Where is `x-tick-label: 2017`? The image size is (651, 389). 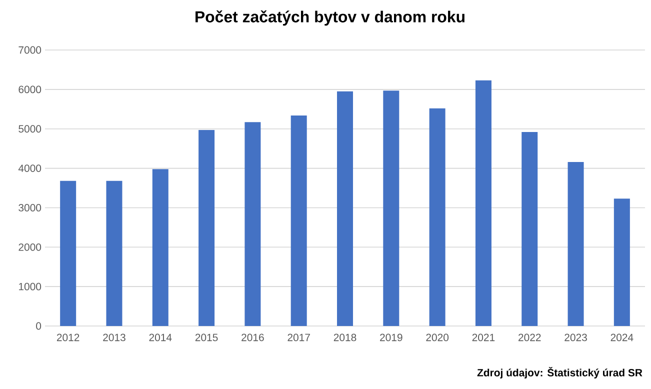
x-tick-label: 2017 is located at coordinates (299, 338).